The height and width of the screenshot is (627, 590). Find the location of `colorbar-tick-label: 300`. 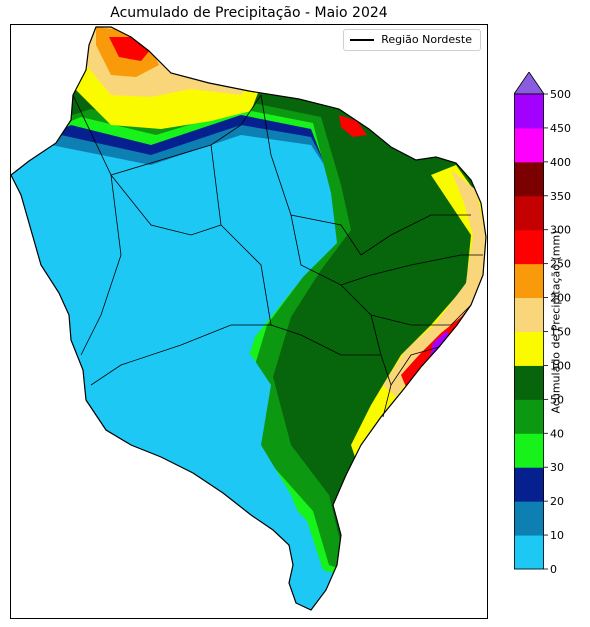

colorbar-tick-label: 300 is located at coordinates (560, 230).